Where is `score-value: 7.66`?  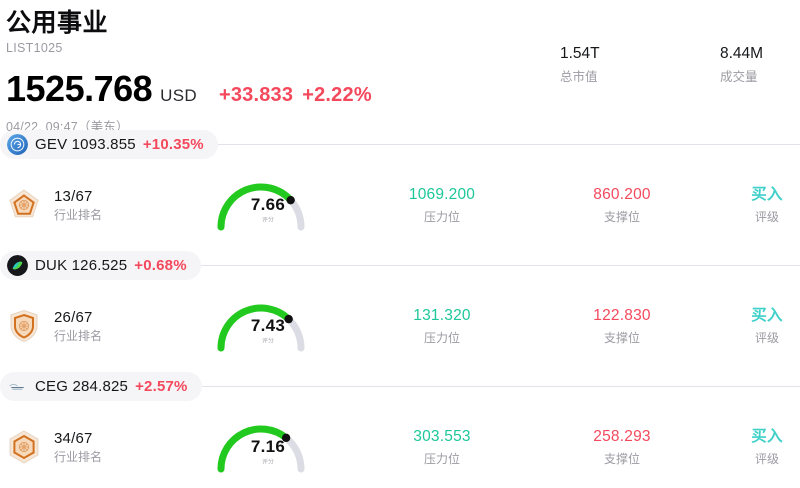
score-value: 7.66 is located at coordinates (268, 204).